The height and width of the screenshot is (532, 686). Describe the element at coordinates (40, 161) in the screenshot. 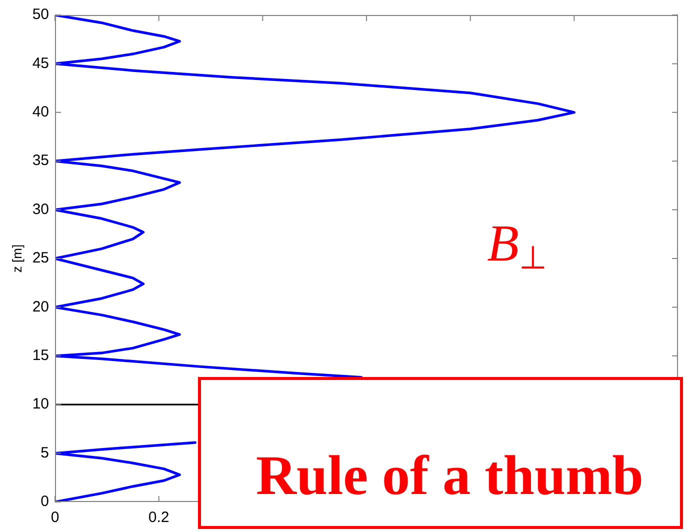

I see `y-tick-label: 35` at that location.